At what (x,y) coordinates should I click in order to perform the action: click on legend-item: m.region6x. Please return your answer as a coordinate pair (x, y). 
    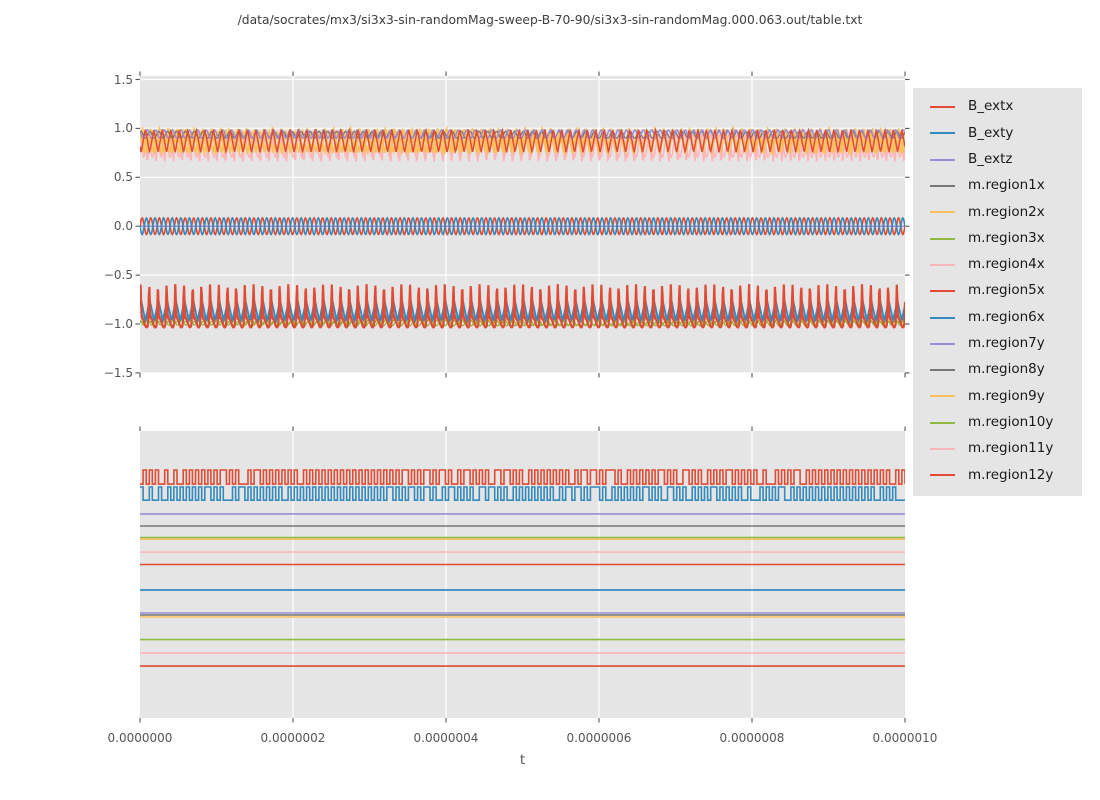
    Looking at the image, I should click on (1006, 317).